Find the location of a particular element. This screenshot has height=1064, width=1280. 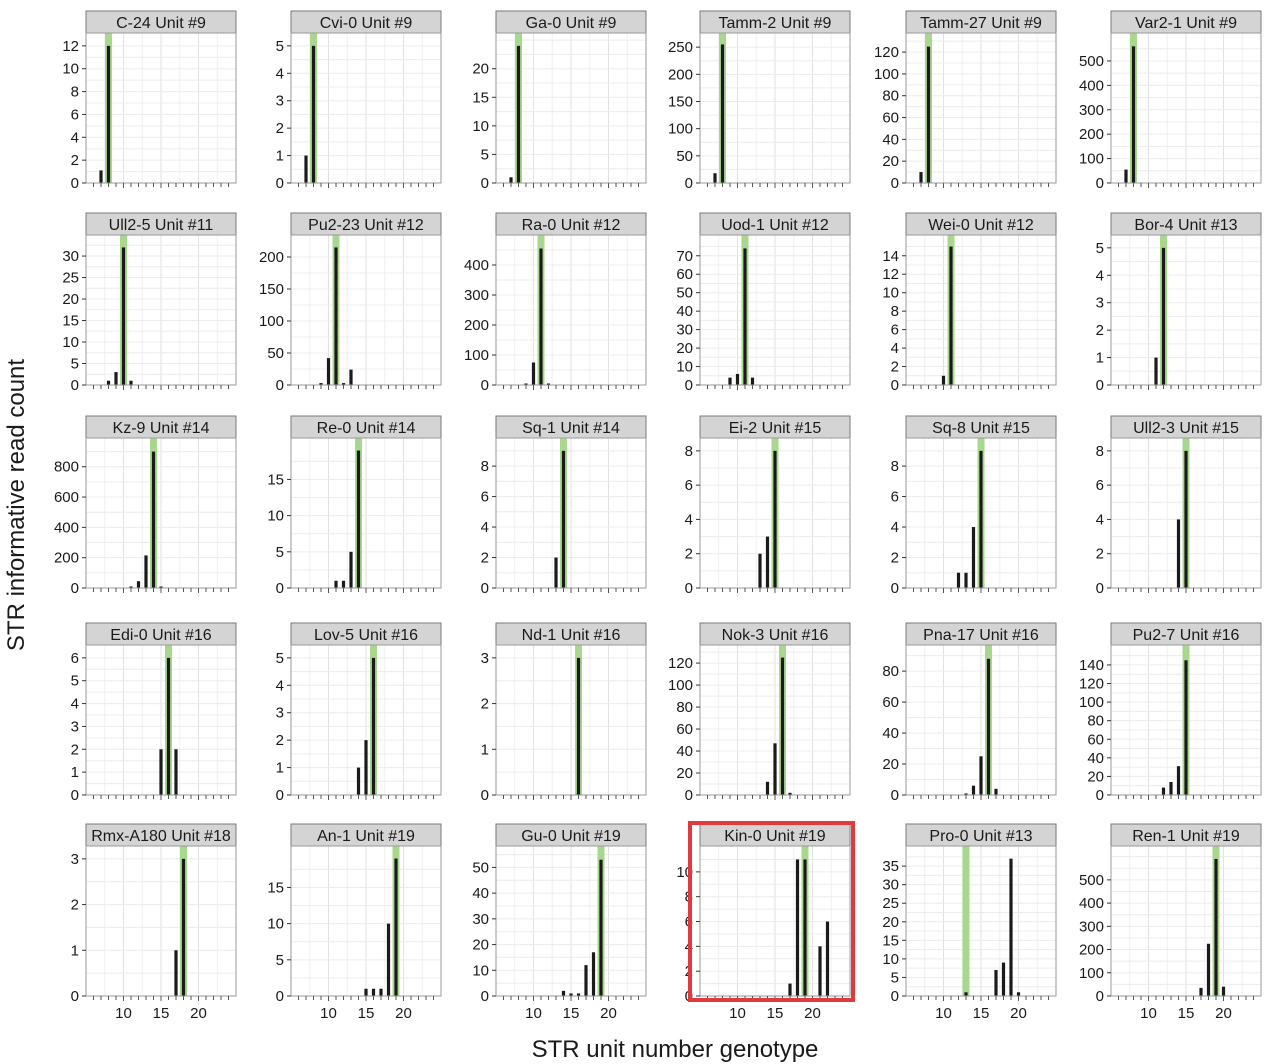

y-tick-label: 150 is located at coordinates (680, 101).